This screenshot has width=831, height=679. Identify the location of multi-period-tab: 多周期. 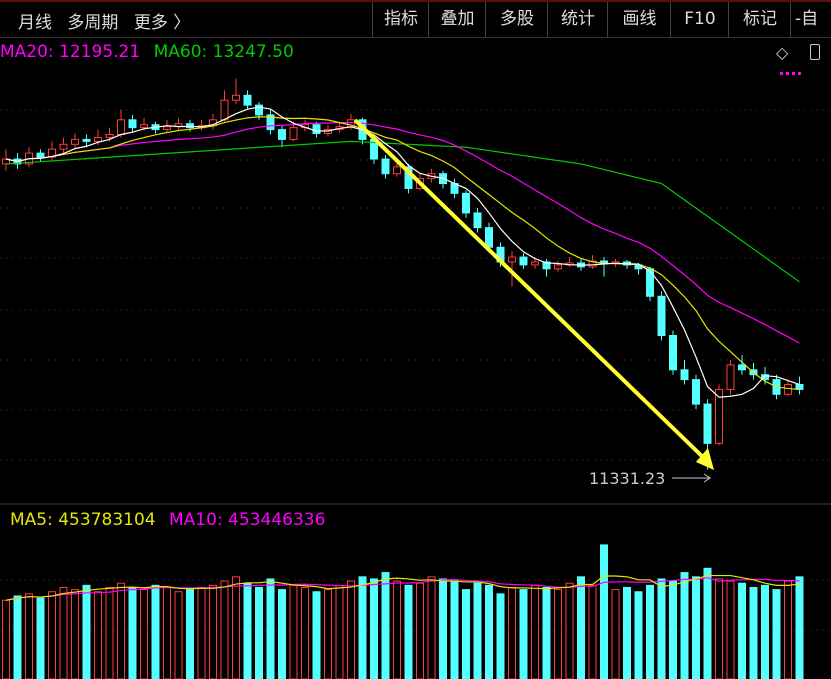
(93, 23).